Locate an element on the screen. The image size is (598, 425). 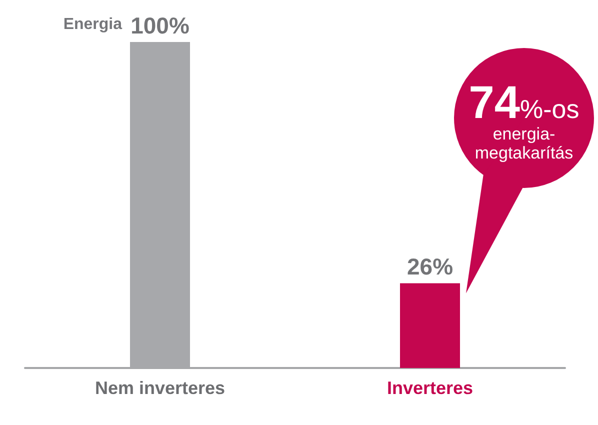
data-label: 26% is located at coordinates (430, 267).